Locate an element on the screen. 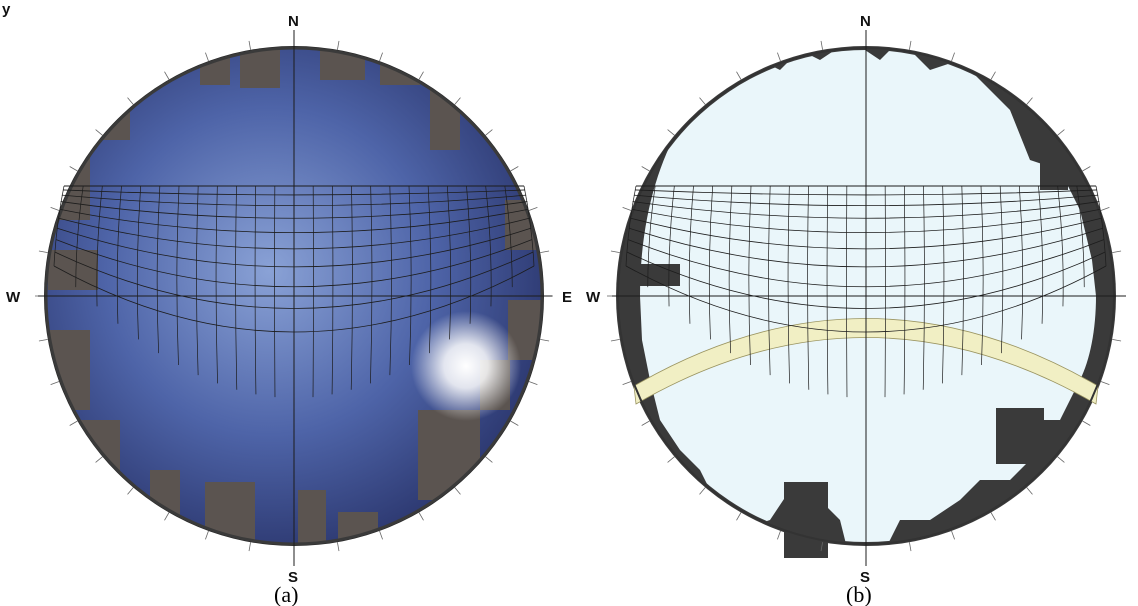  panel-b-caption: (b) is located at coordinates (859, 594).